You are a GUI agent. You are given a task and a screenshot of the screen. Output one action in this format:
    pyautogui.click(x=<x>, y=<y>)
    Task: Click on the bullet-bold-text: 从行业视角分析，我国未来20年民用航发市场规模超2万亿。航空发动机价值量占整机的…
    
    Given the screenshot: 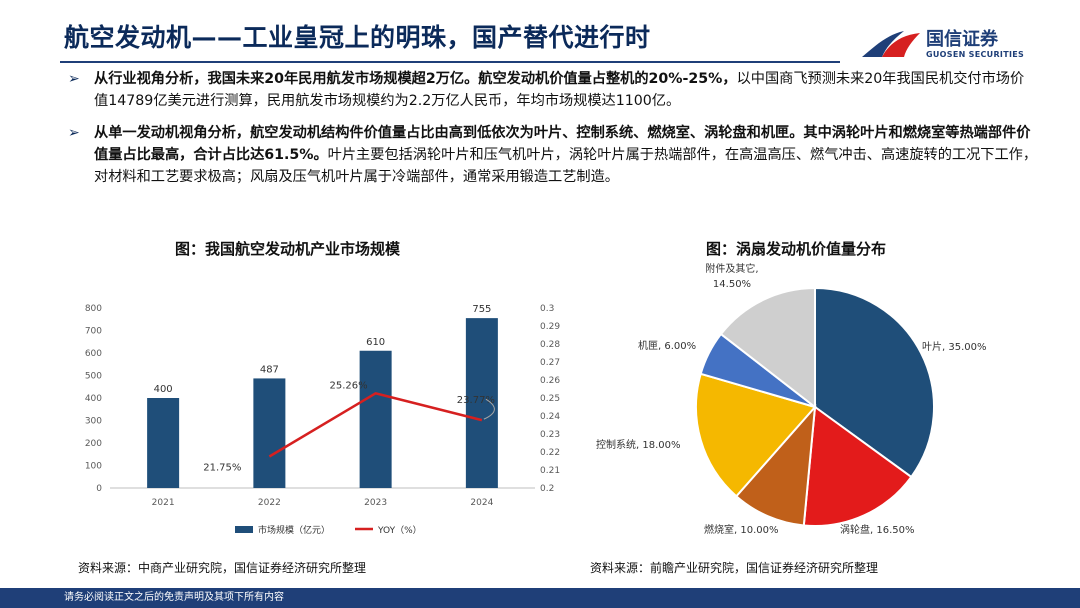 What is the action you would take?
    pyautogui.click(x=415, y=79)
    